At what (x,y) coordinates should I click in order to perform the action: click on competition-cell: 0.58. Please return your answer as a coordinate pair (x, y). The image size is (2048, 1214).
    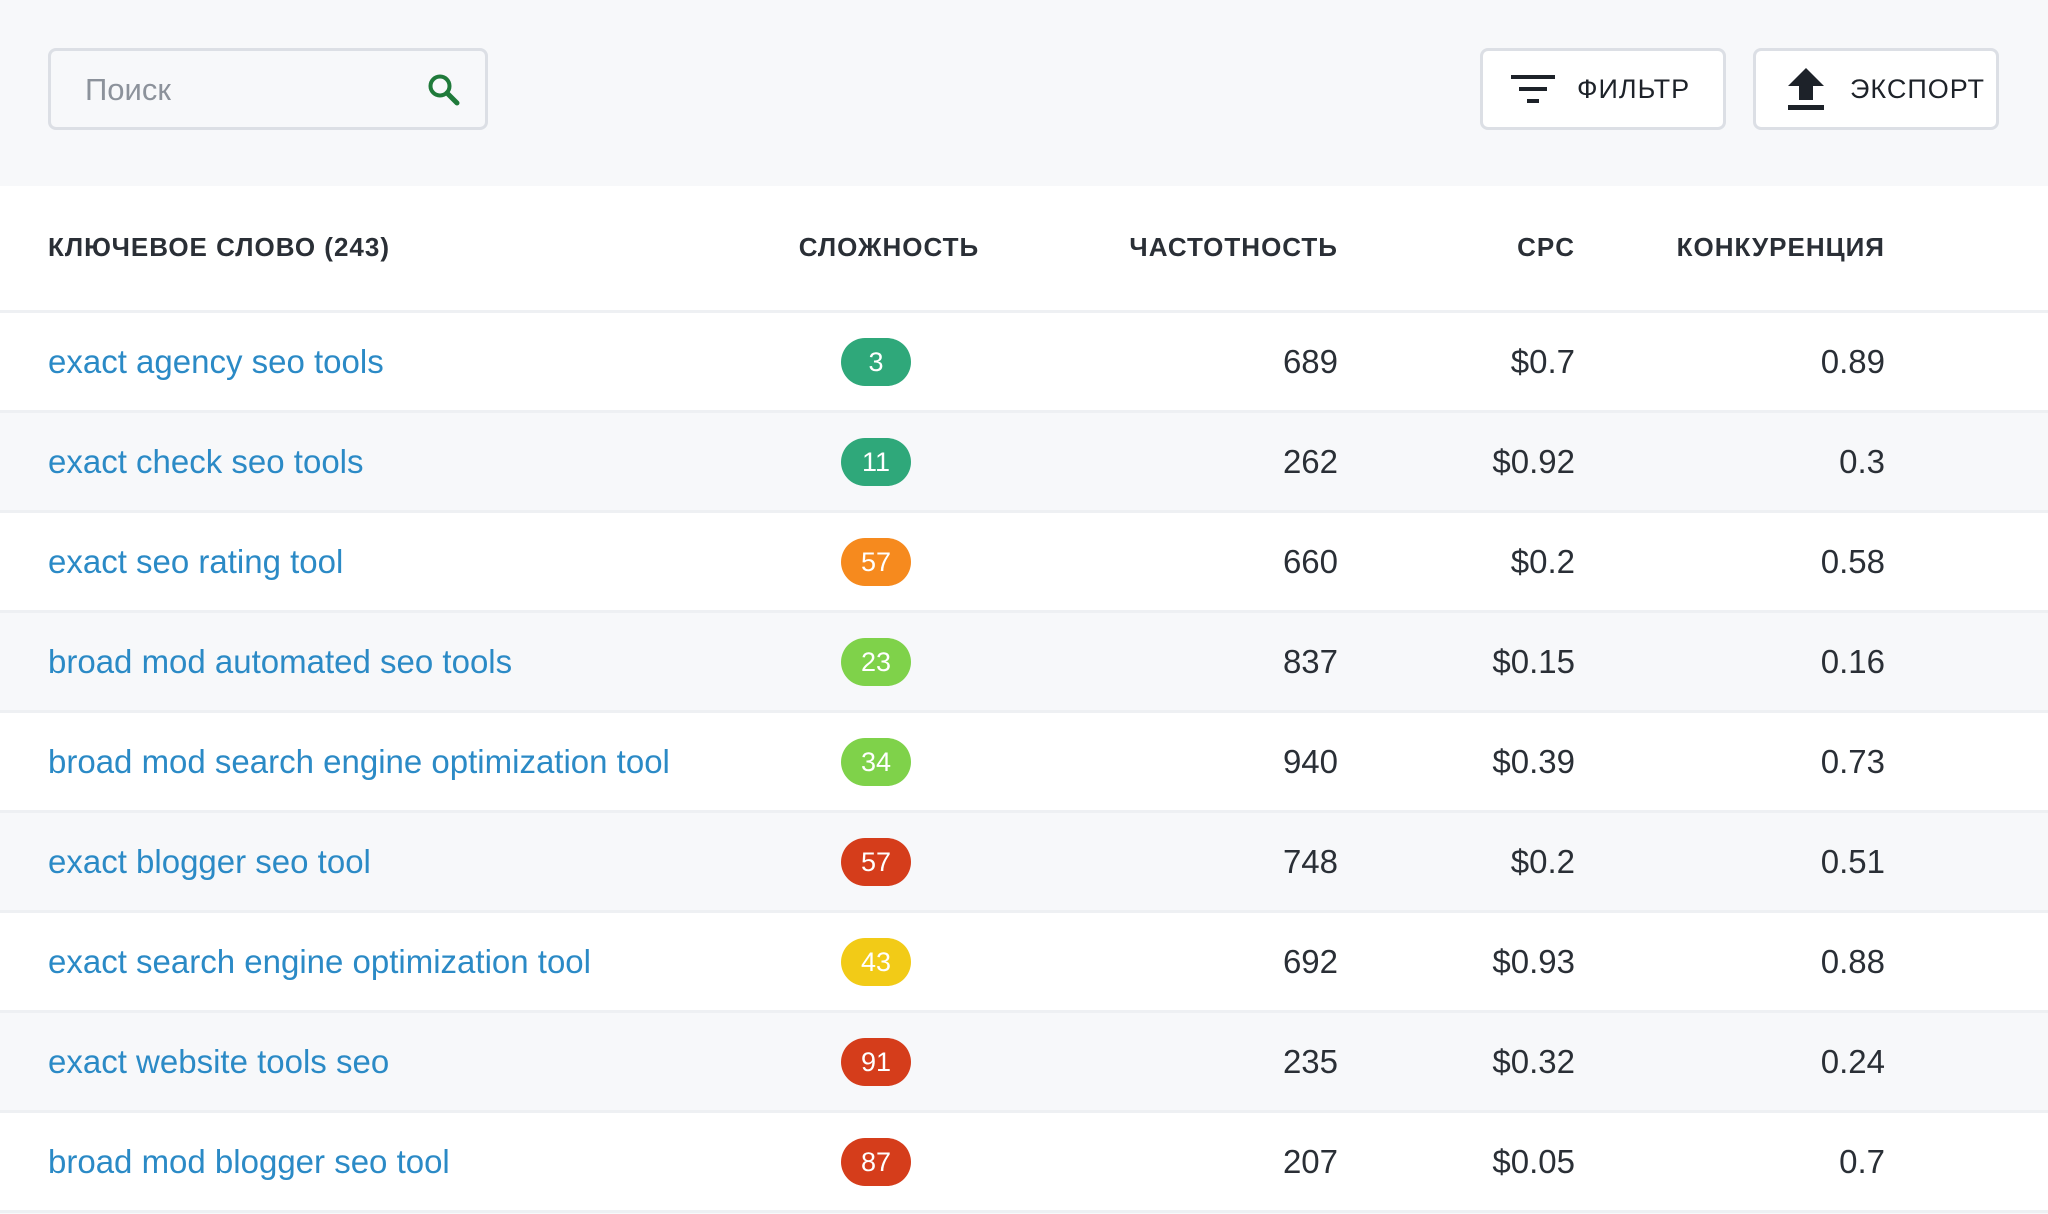
    Looking at the image, I should click on (1852, 561).